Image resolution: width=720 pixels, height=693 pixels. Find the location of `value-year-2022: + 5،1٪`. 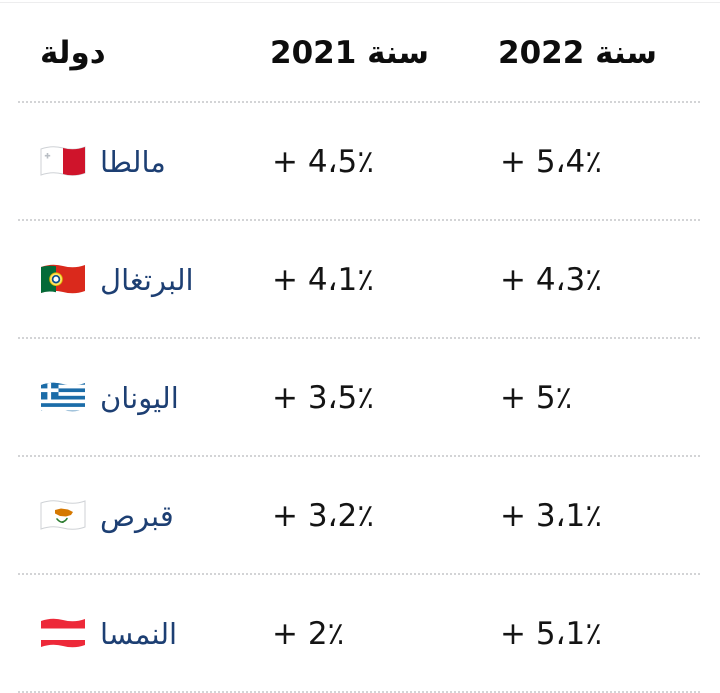

value-year-2022: + 5،1٪ is located at coordinates (551, 633).